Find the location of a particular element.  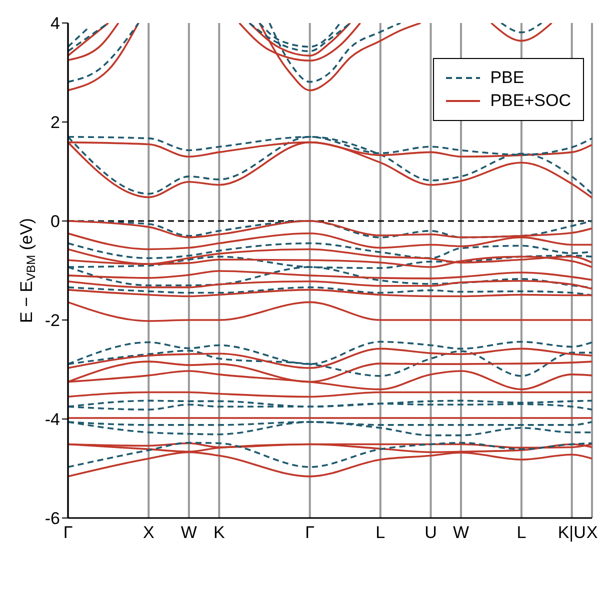

x-tick-label: U is located at coordinates (430, 532).